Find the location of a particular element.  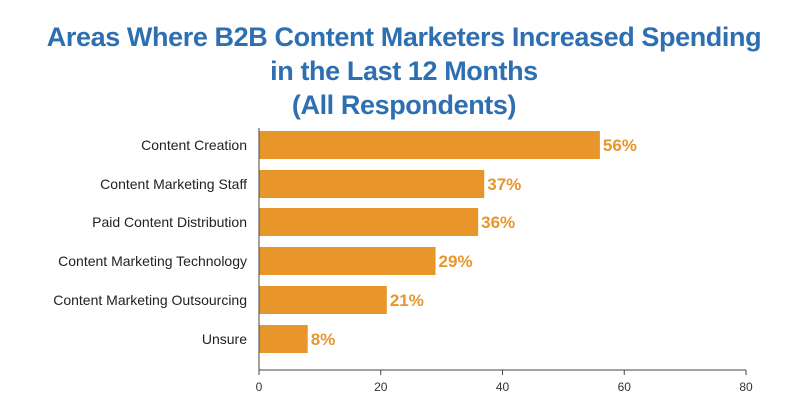

category-label: Unsure is located at coordinates (224, 339).